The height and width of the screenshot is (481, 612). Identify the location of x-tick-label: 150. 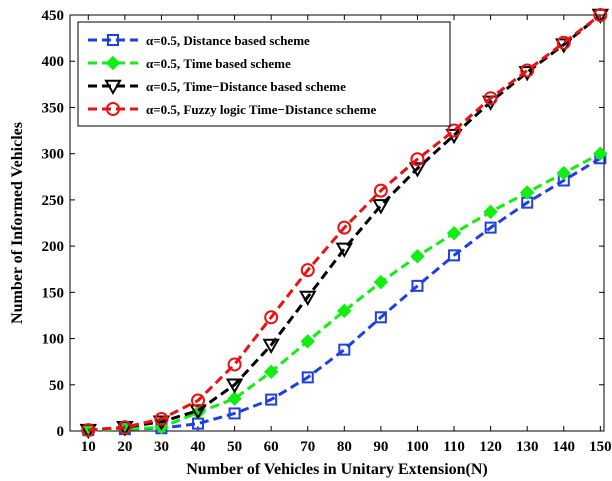
(600, 447).